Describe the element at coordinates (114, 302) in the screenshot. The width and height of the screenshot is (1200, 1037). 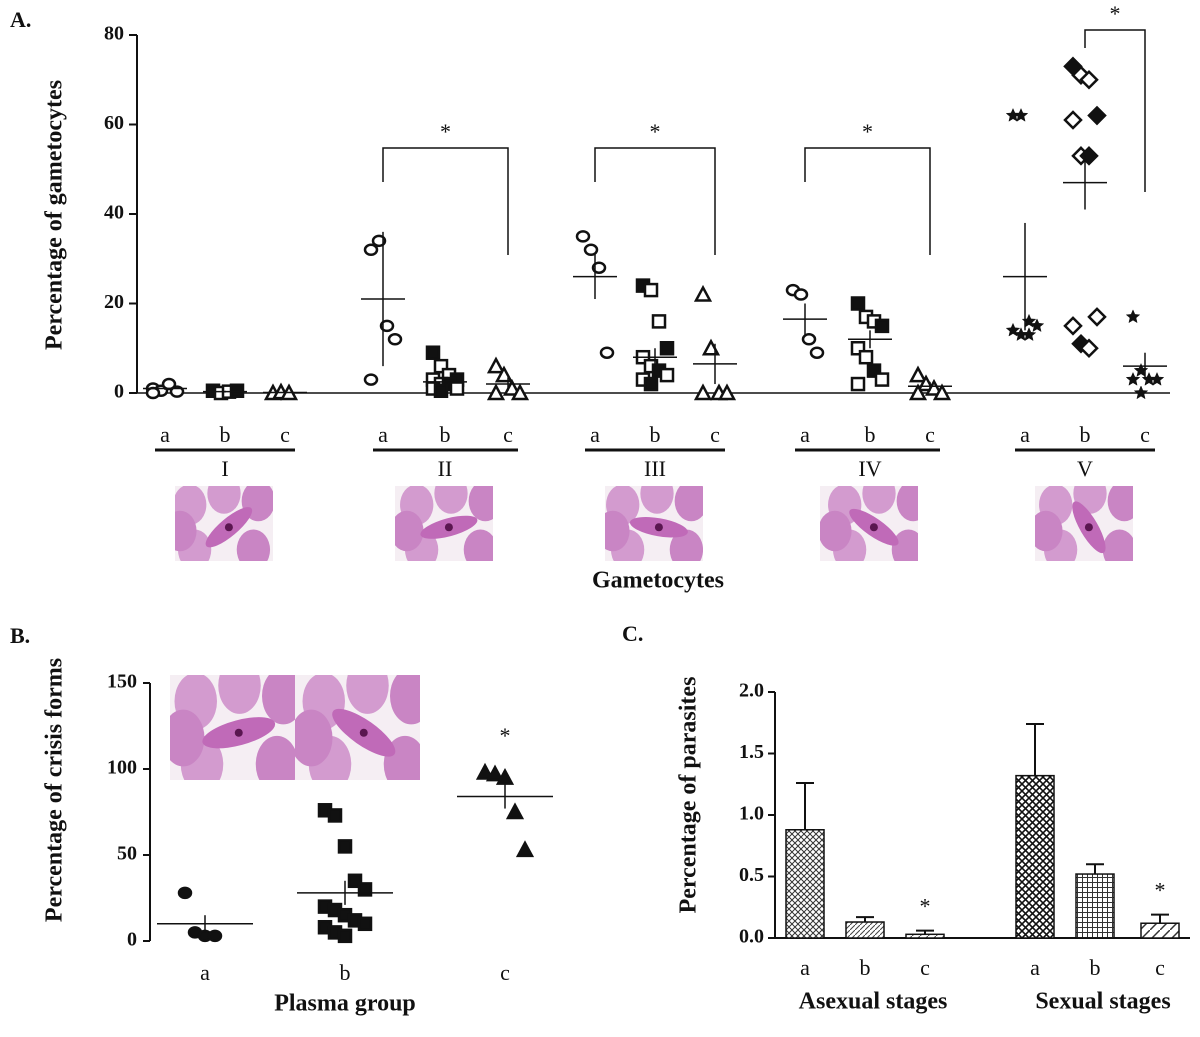
I see `y-tick-label: 20` at that location.